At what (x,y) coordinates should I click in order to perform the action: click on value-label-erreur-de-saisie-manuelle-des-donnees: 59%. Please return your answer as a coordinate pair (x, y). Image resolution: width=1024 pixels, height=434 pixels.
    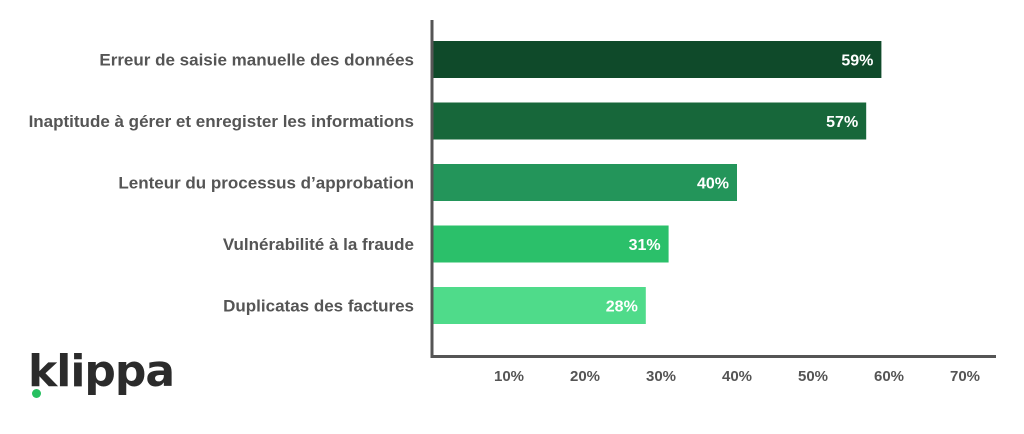
    Looking at the image, I should click on (857, 61).